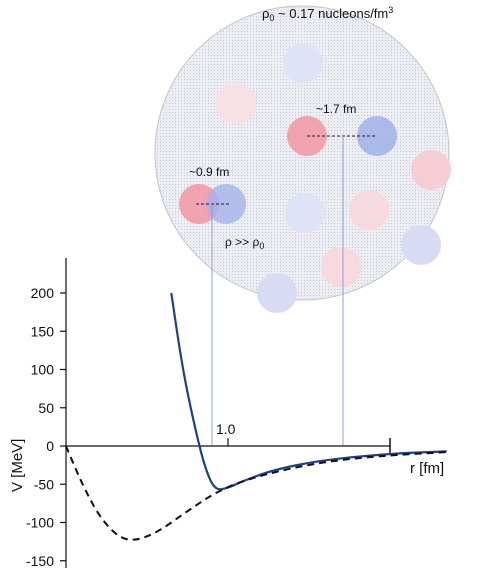 This screenshot has height=569, width=484. I want to click on dashed-potential-curve, so click(256, 493).